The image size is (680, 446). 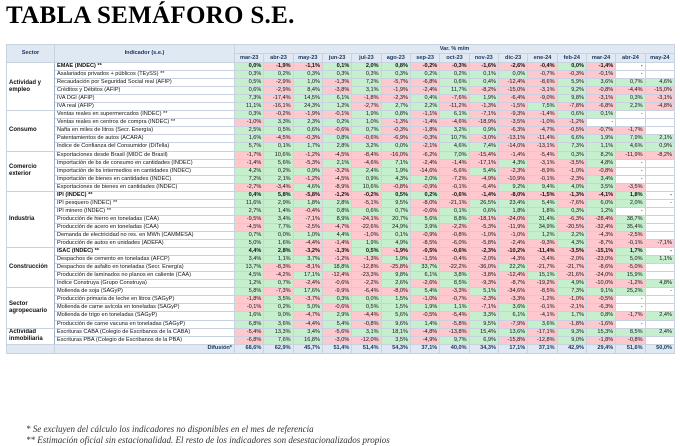 What do you see at coordinates (542, 332) in the screenshot?
I see `value-cell: -17,1%` at bounding box center [542, 332].